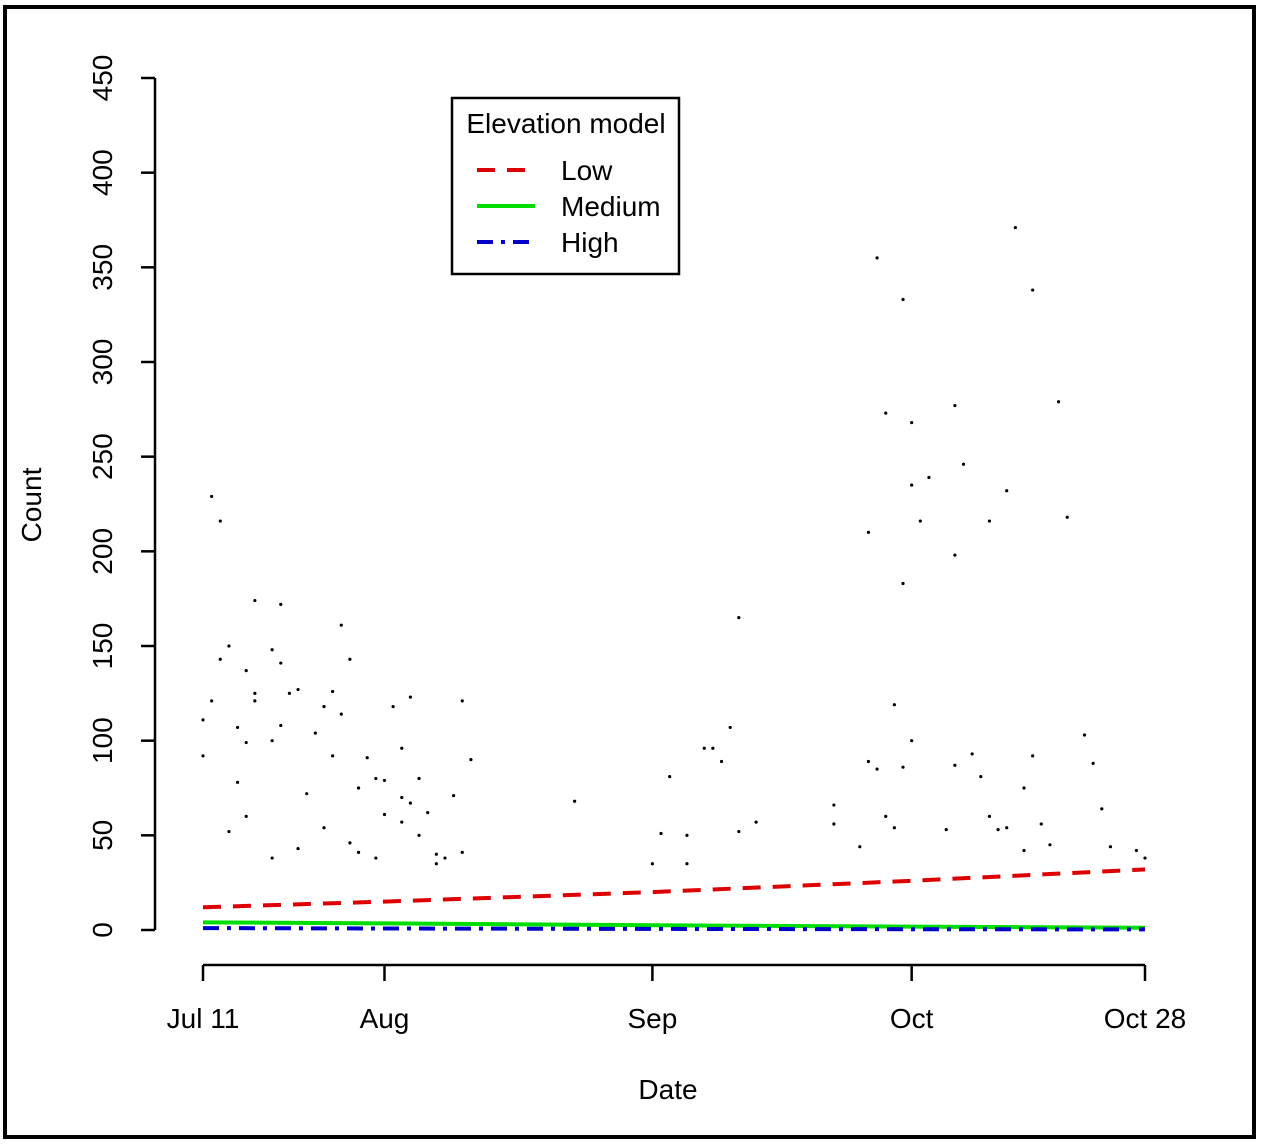 Image resolution: width=1261 pixels, height=1145 pixels. I want to click on y-tick-label: 350, so click(102, 267).